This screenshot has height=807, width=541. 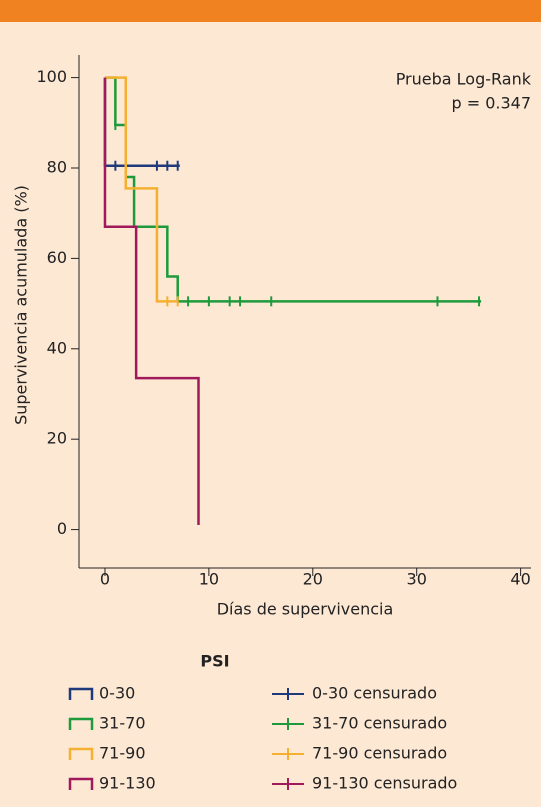 What do you see at coordinates (105, 579) in the screenshot?
I see `x-tick-label: 0` at bounding box center [105, 579].